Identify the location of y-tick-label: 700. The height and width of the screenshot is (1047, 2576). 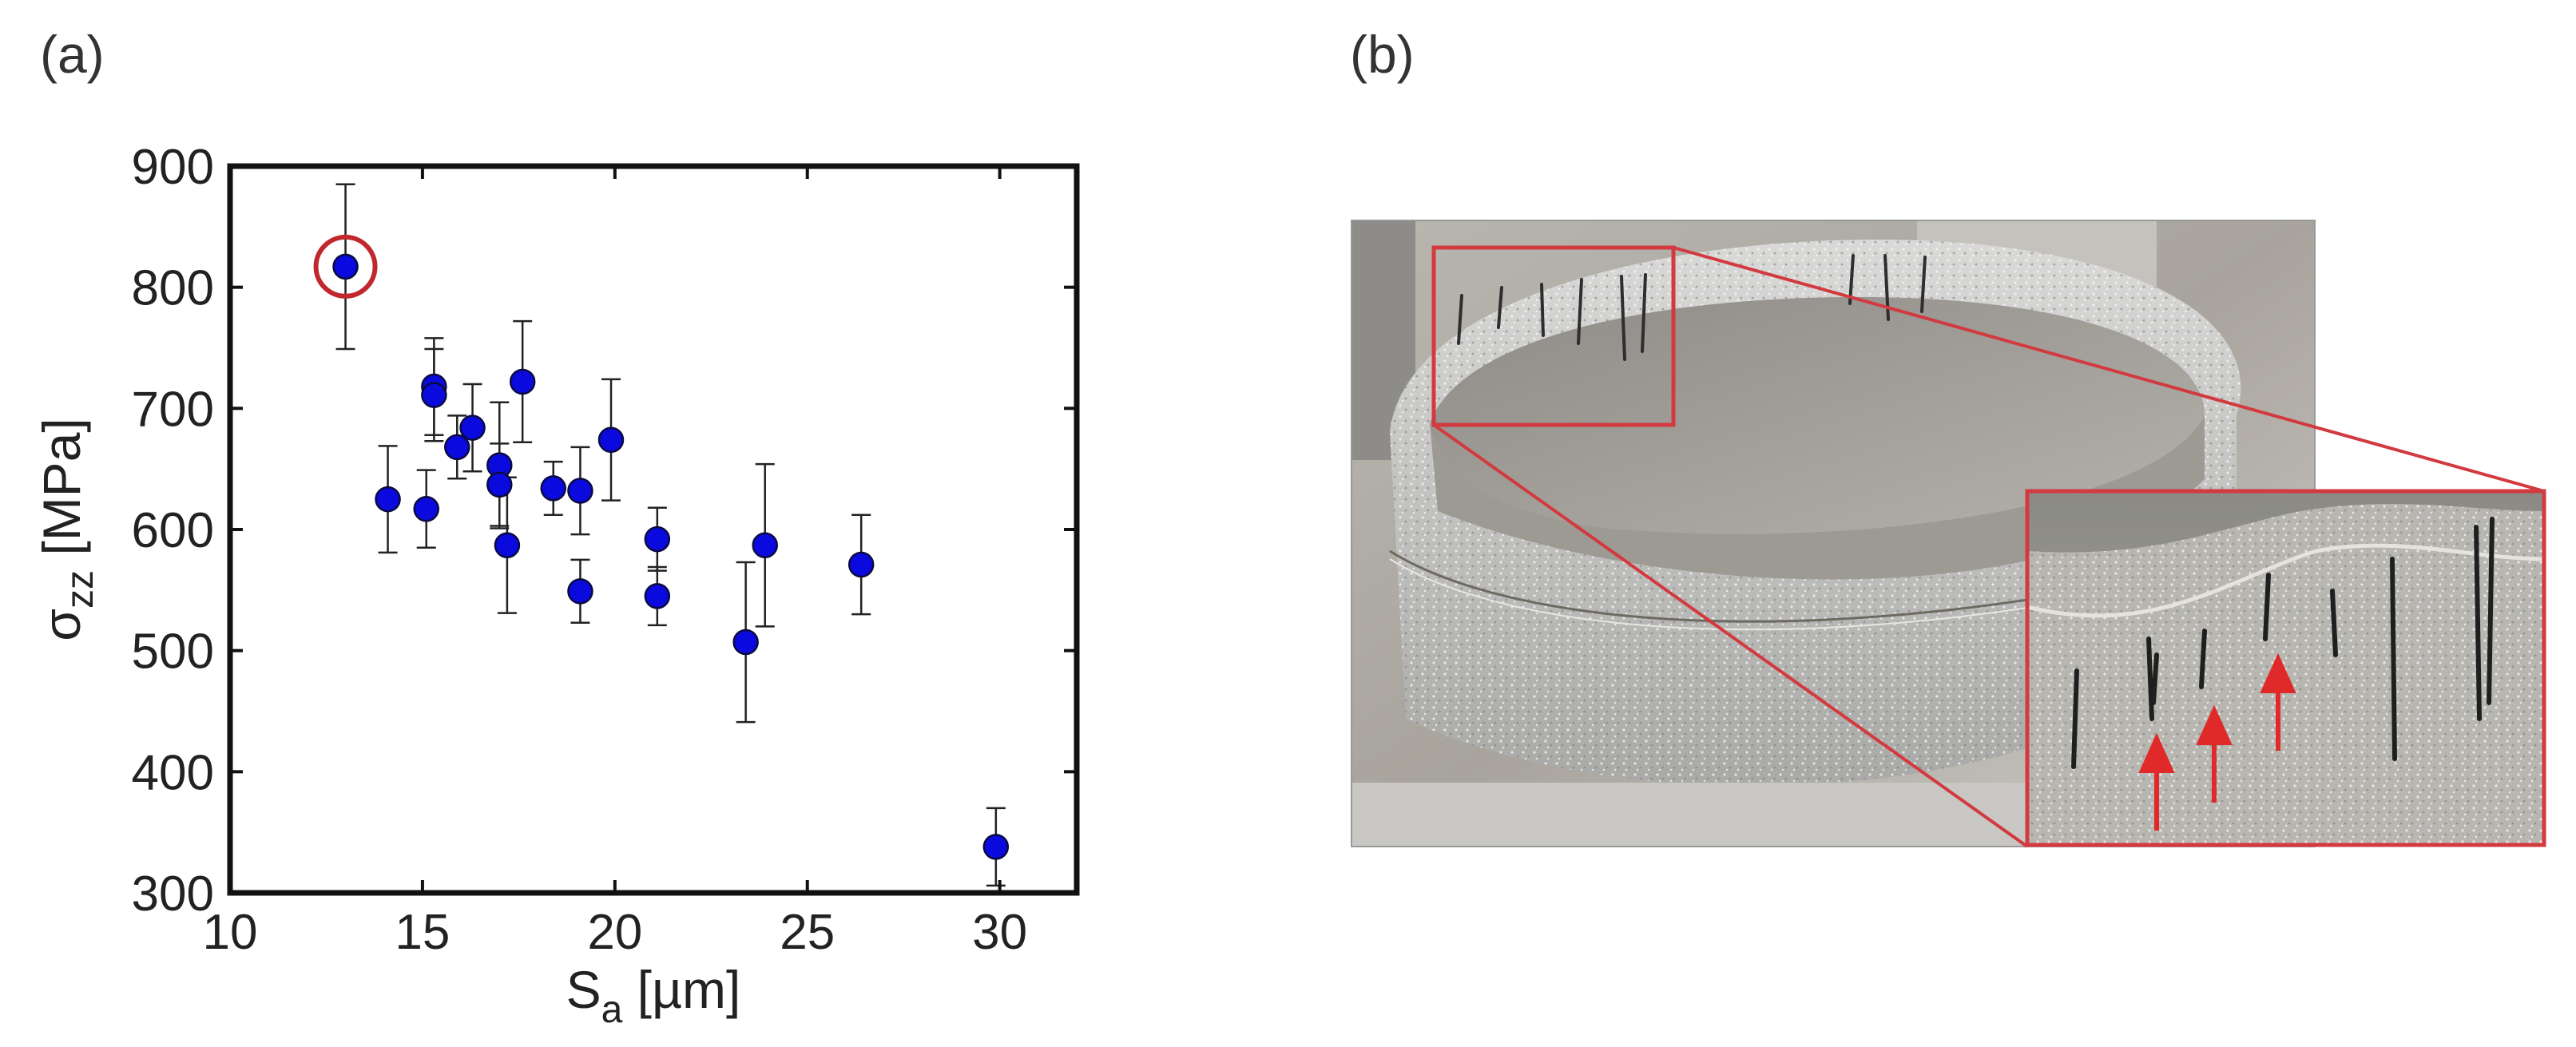
(173, 409).